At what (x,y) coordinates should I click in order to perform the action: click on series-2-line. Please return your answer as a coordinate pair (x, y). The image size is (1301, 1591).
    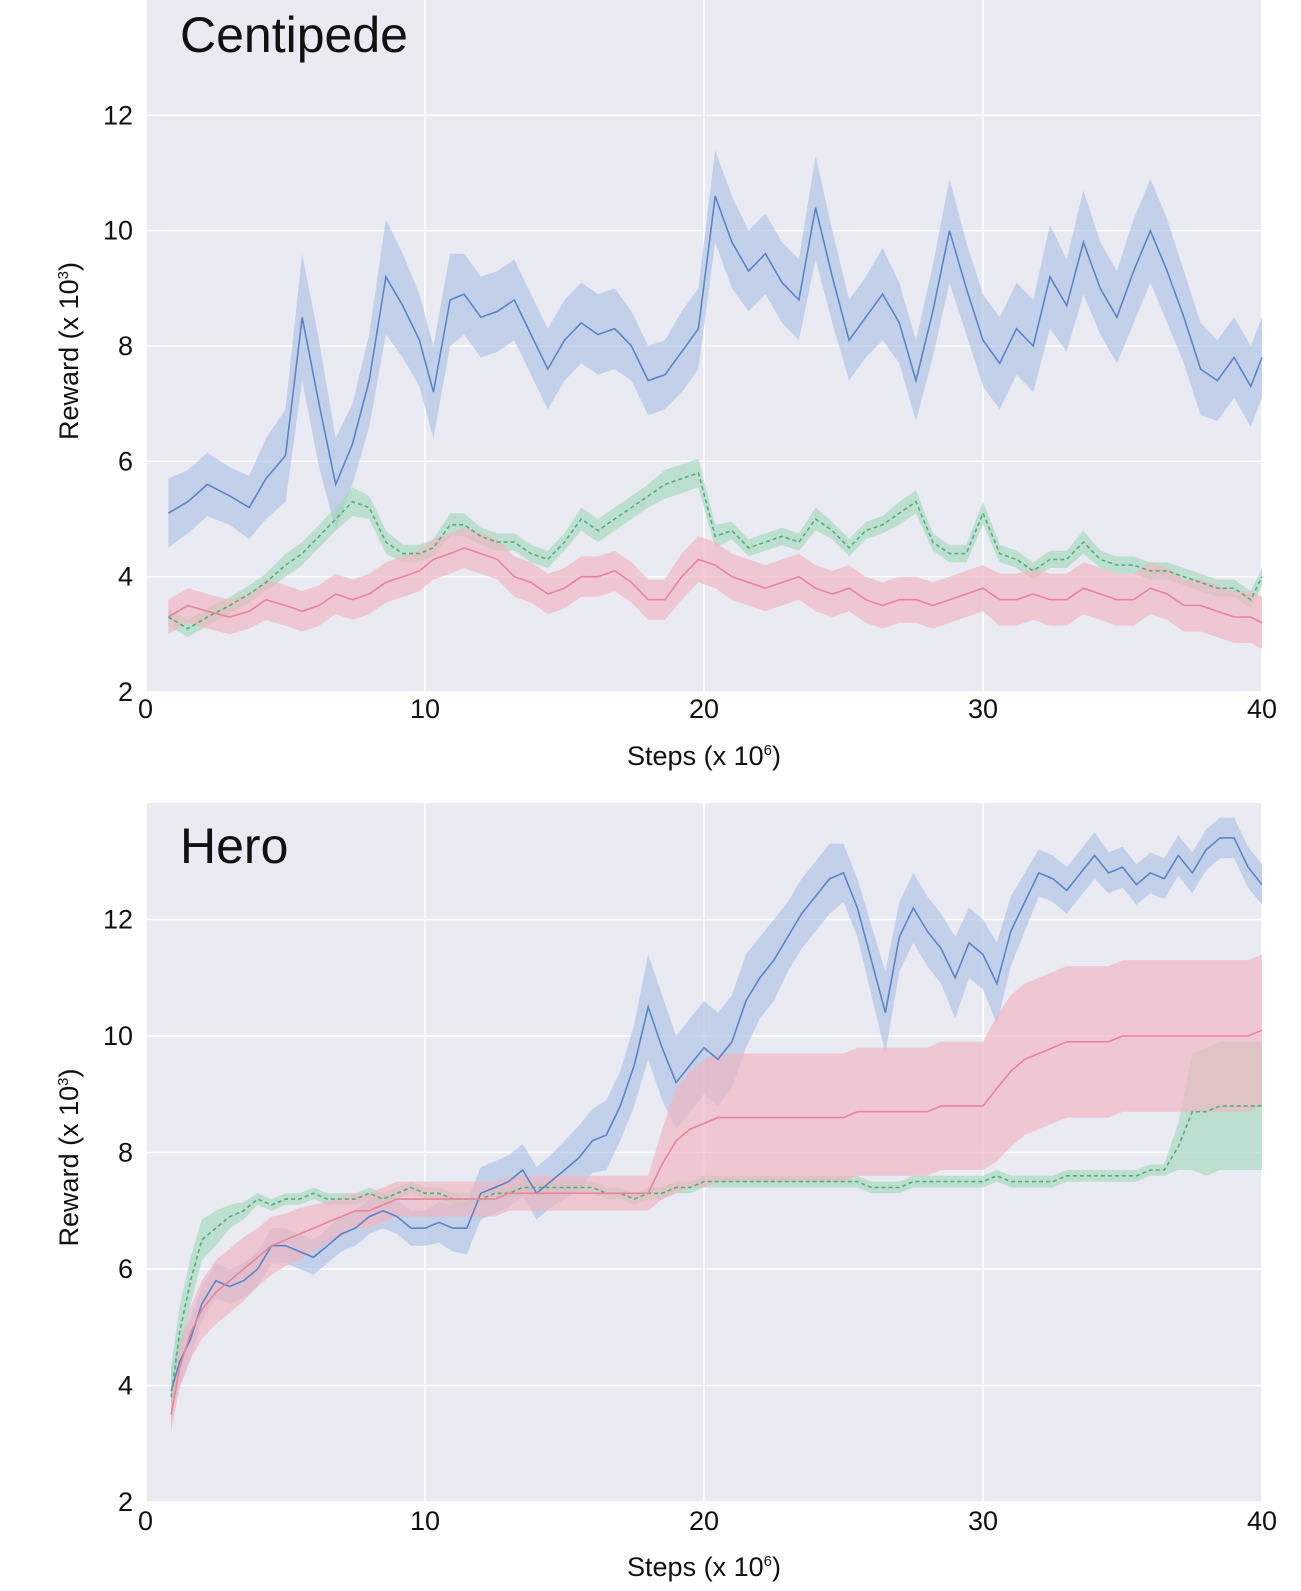
    Looking at the image, I should click on (715, 550).